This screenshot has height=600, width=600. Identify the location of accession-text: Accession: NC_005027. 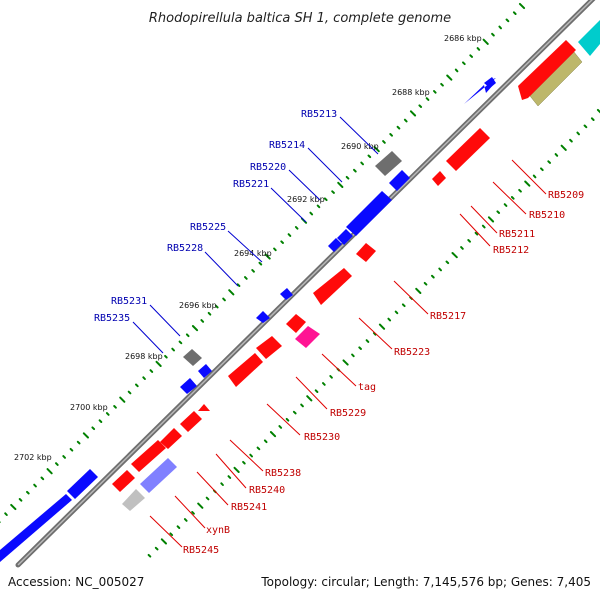
(76, 582).